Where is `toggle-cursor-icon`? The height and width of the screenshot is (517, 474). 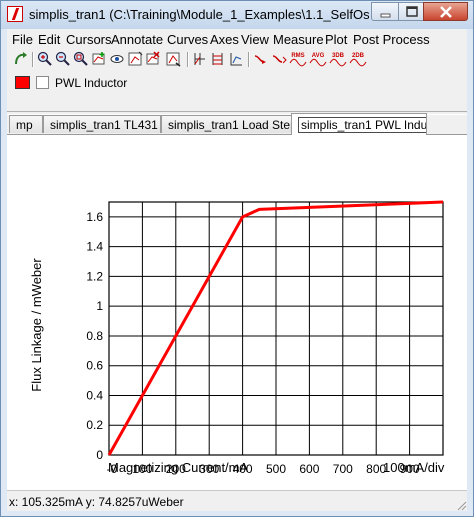 toggle-cursor-icon is located at coordinates (236, 59).